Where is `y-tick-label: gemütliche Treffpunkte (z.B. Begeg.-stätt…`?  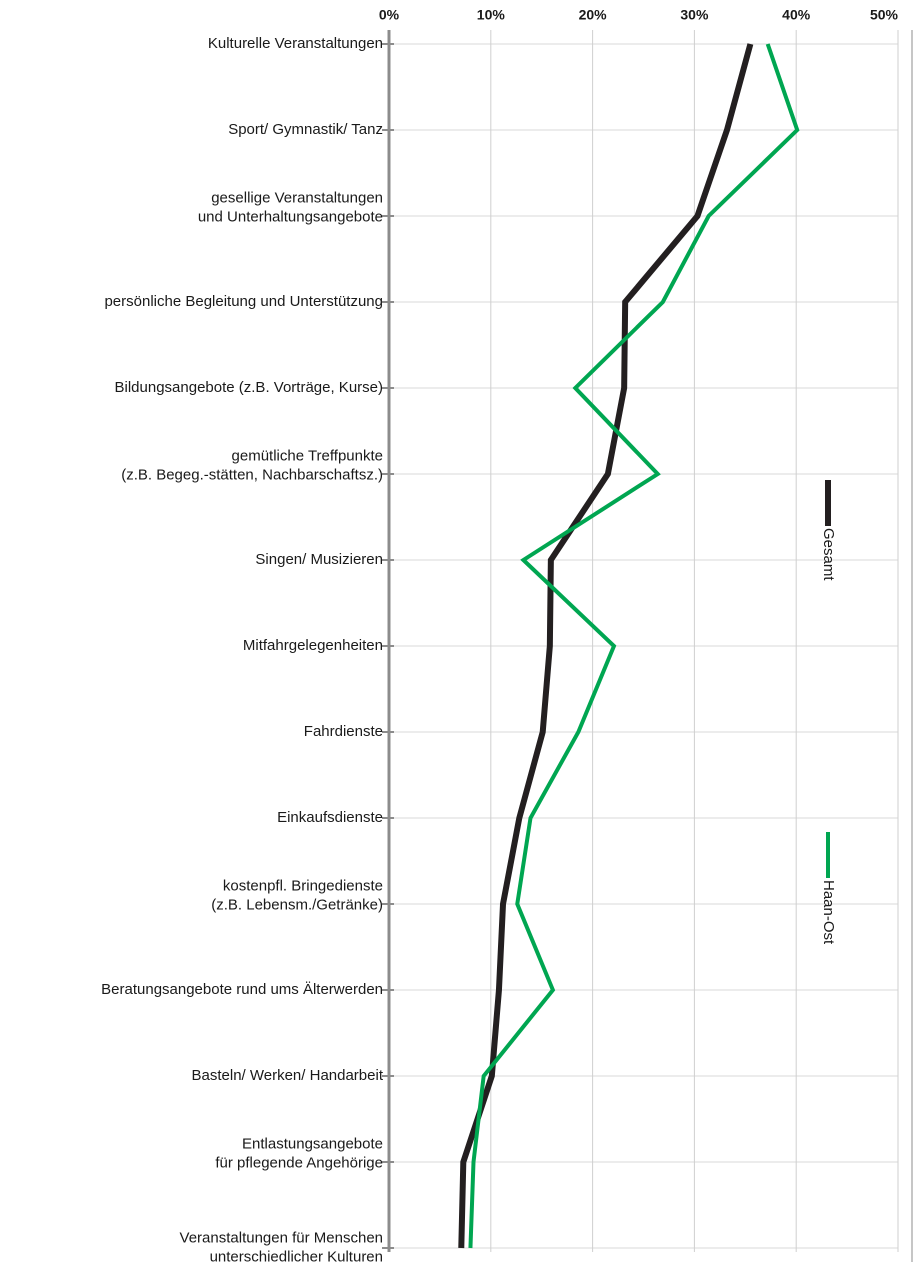 y-tick-label: gemütliche Treffpunkte (z.B. Begeg.-stätt… is located at coordinates (252, 465).